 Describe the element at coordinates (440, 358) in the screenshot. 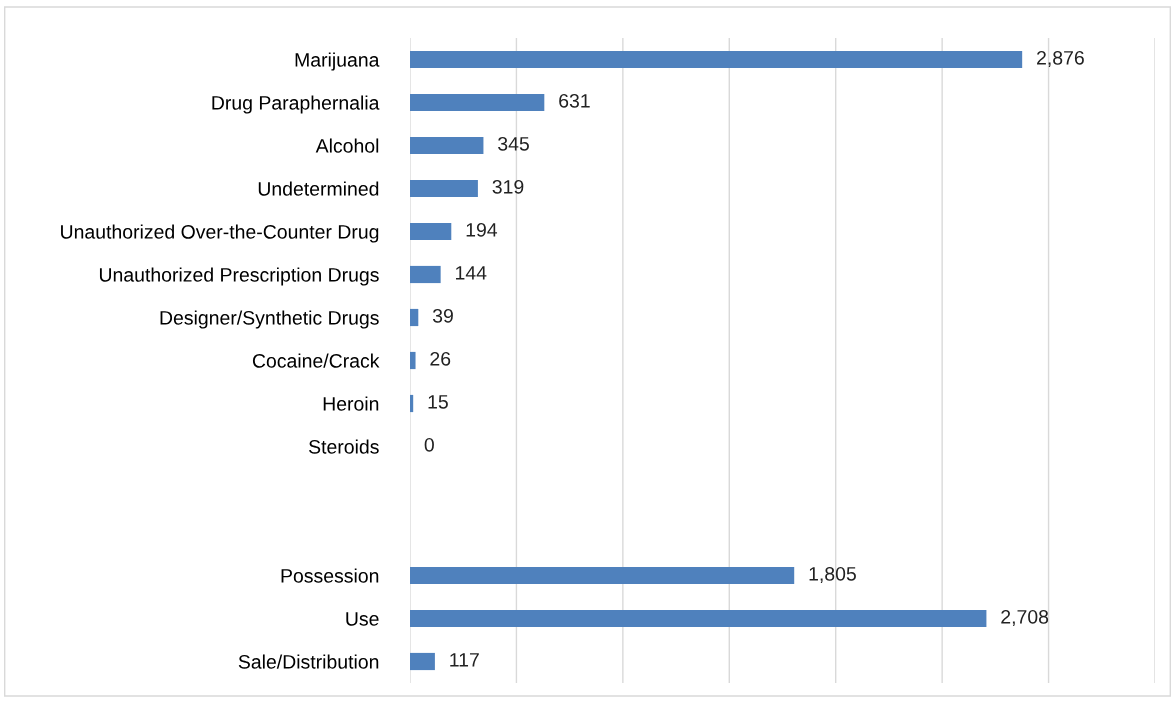

I see `data-label: 26` at that location.